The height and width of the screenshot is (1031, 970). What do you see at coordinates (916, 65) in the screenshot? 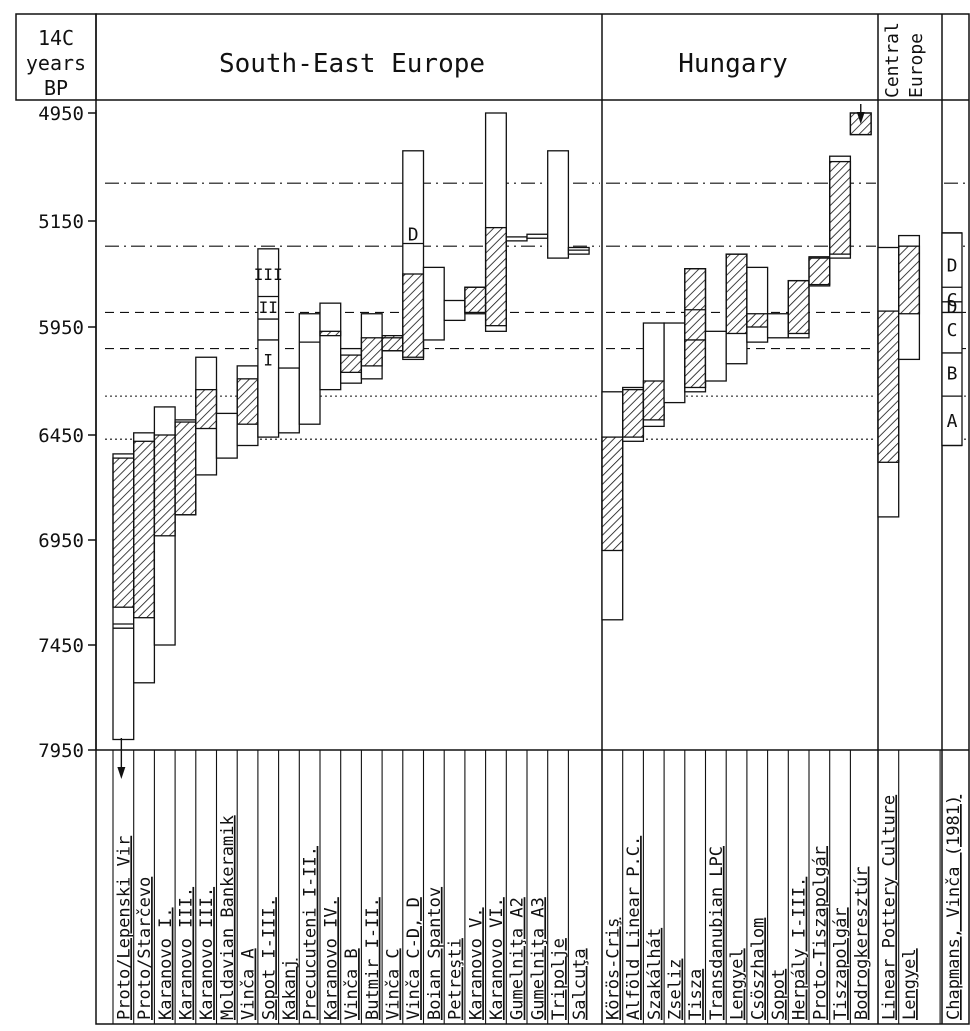
I see `region-title-central-europe-line2: Europe` at bounding box center [916, 65].